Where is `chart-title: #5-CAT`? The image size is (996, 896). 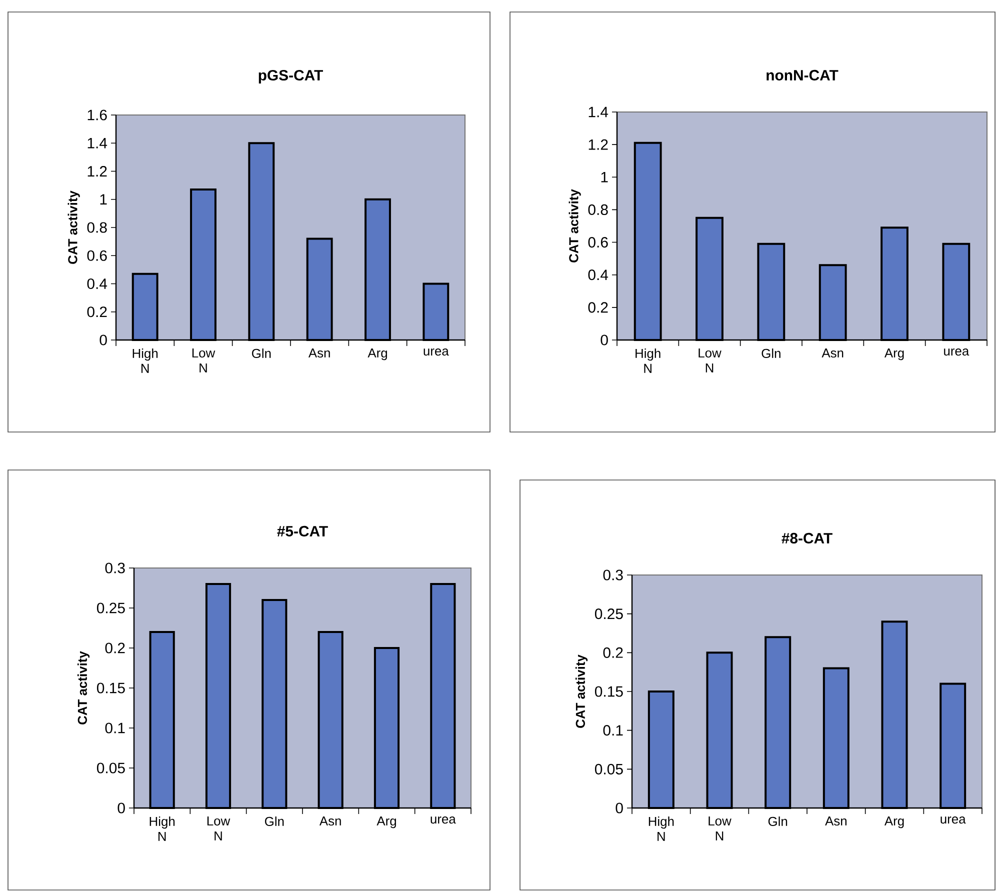
chart-title: #5-CAT is located at coordinates (302, 531).